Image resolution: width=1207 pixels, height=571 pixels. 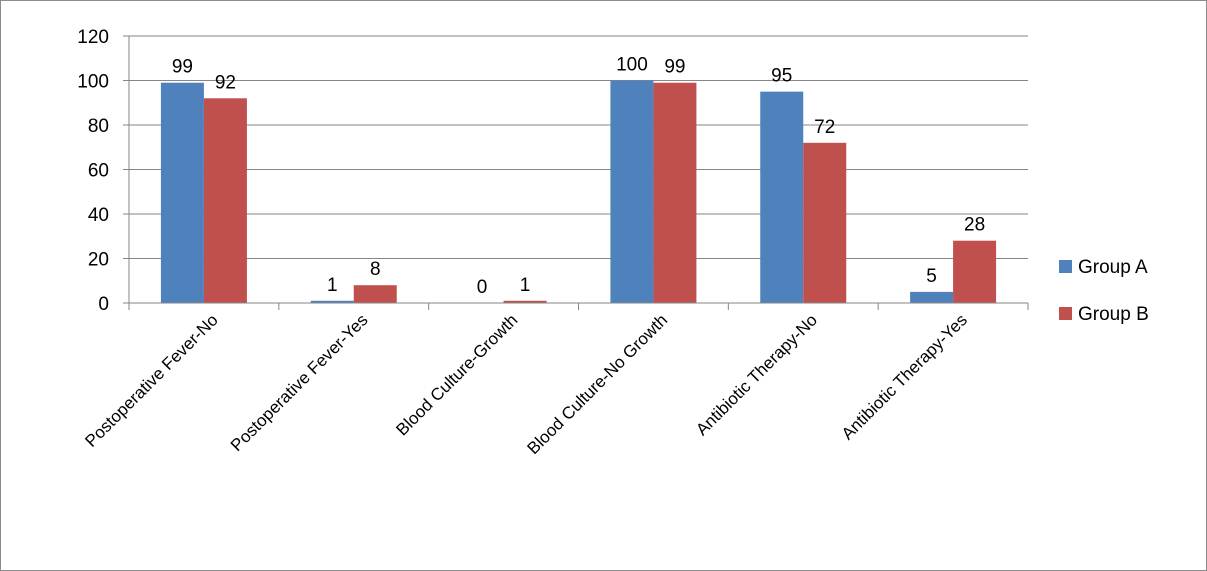 I want to click on data-label: 5, so click(x=931, y=276).